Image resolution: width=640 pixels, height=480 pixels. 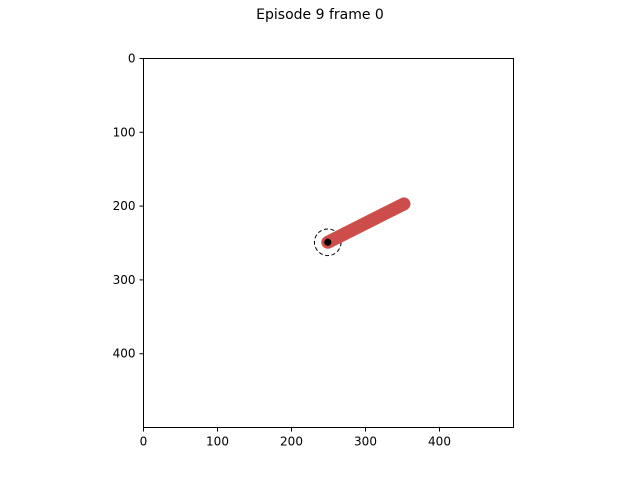 What do you see at coordinates (365, 442) in the screenshot?
I see `x-tick-label: 300` at bounding box center [365, 442].